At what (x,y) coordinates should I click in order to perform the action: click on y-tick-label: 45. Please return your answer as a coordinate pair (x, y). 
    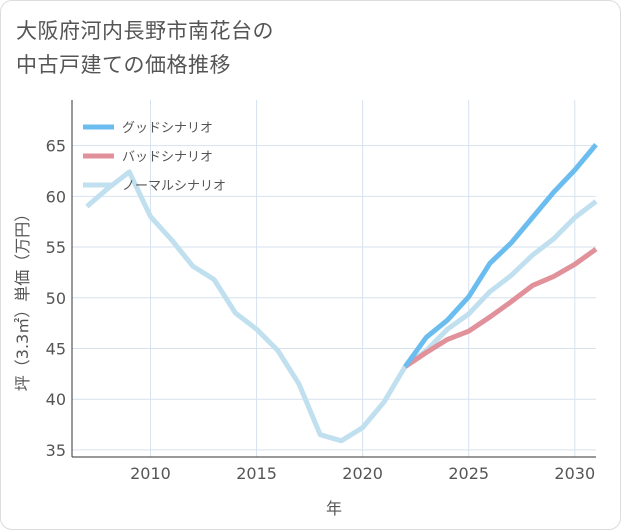
    Looking at the image, I should click on (56, 348).